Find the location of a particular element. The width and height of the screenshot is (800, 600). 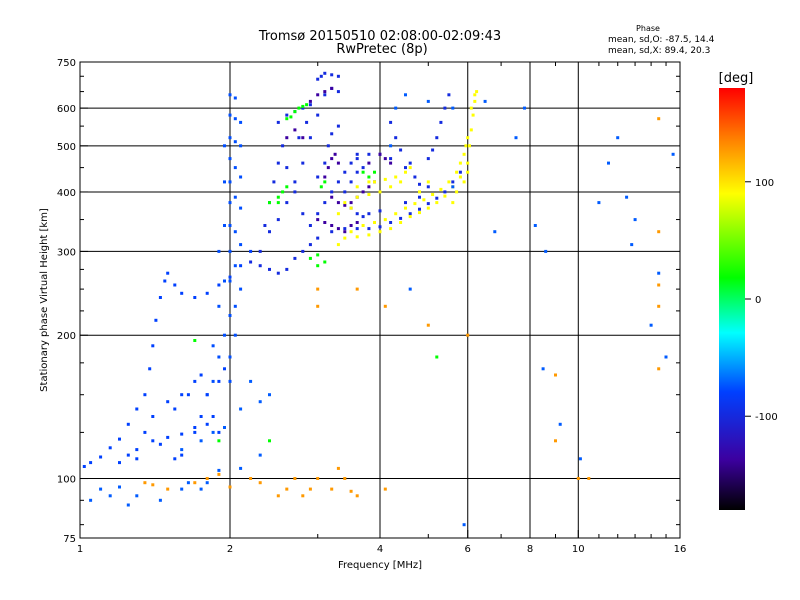

y-tick-label: 300 is located at coordinates (66, 252).